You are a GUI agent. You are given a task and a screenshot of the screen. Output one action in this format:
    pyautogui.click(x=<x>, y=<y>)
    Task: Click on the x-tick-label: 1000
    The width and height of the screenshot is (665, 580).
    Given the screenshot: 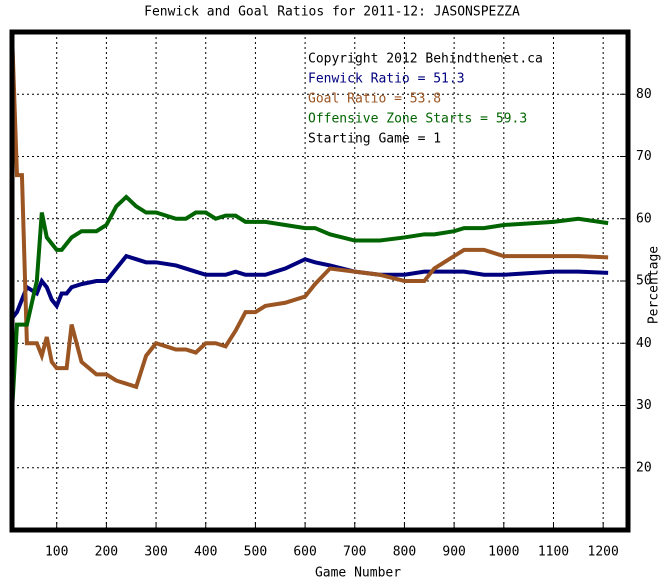 What is the action you would take?
    pyautogui.click(x=503, y=552)
    